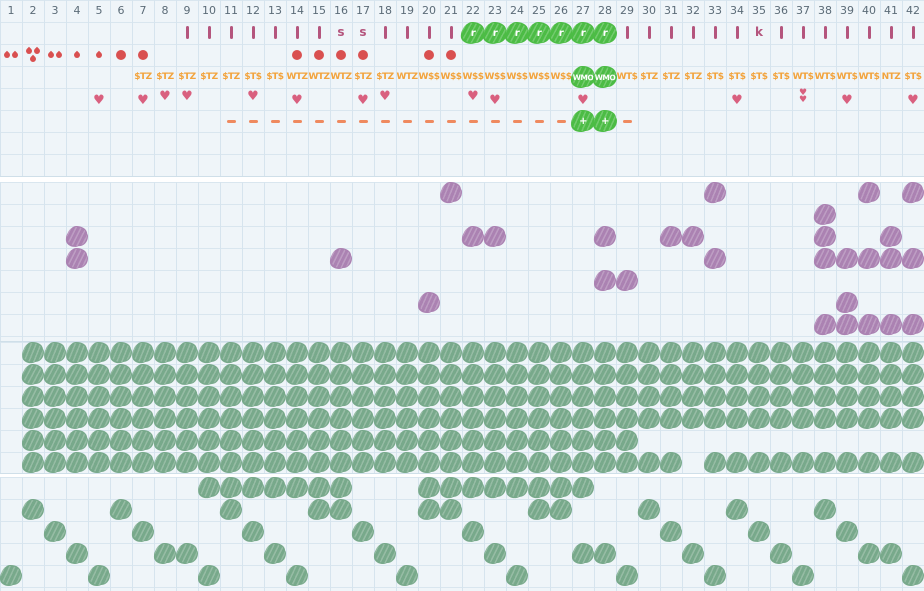  Describe the element at coordinates (33, 10) in the screenshot. I see `day-cell: 2` at that location.